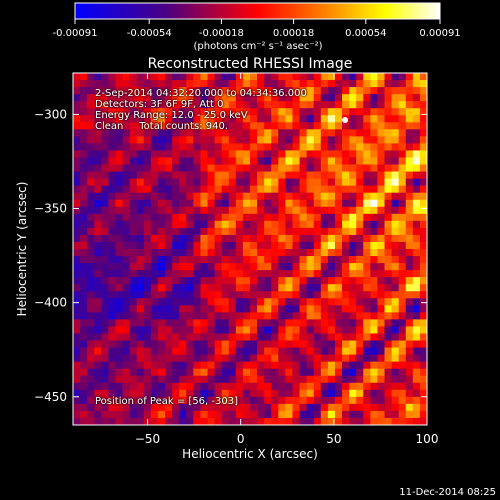 This screenshot has height=500, width=500. Describe the element at coordinates (257, 11) in the screenshot. I see `colorbar-frame` at that location.